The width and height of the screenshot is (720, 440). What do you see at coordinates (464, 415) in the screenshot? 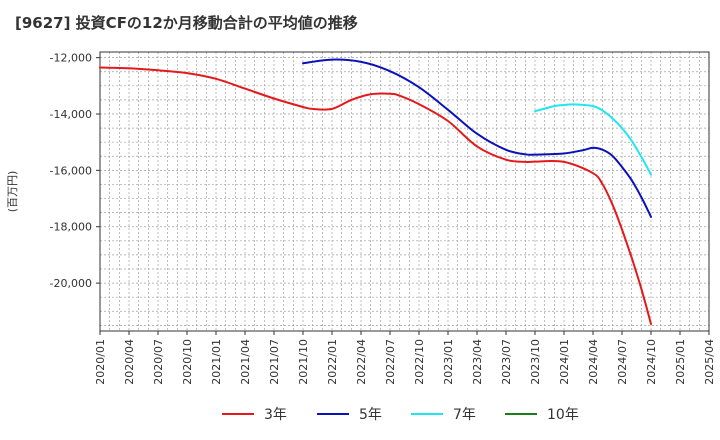
I see `legend-label: 7年` at bounding box center [464, 415].